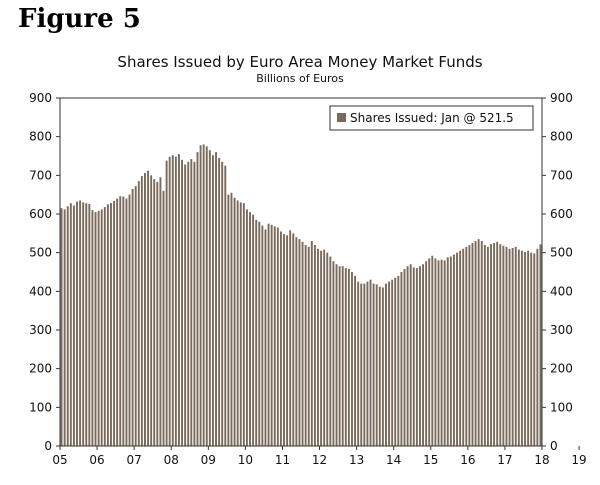  What do you see at coordinates (561, 175) in the screenshot?
I see `y-tick-label-right: 700` at bounding box center [561, 175].